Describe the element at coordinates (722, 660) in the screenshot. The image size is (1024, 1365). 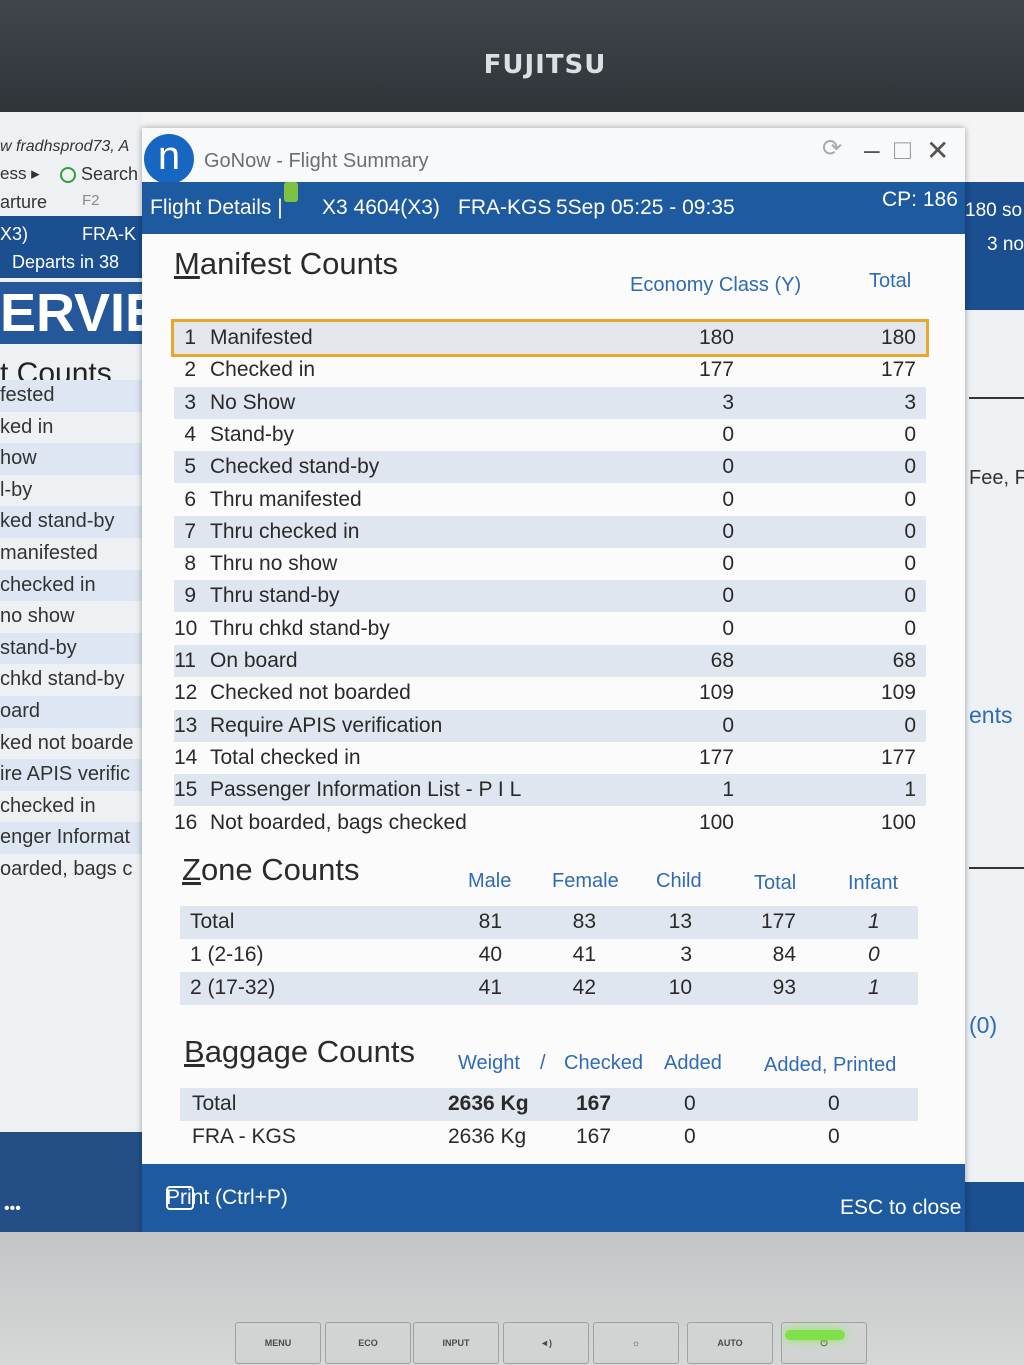
I see `economy-value: 68` at that location.